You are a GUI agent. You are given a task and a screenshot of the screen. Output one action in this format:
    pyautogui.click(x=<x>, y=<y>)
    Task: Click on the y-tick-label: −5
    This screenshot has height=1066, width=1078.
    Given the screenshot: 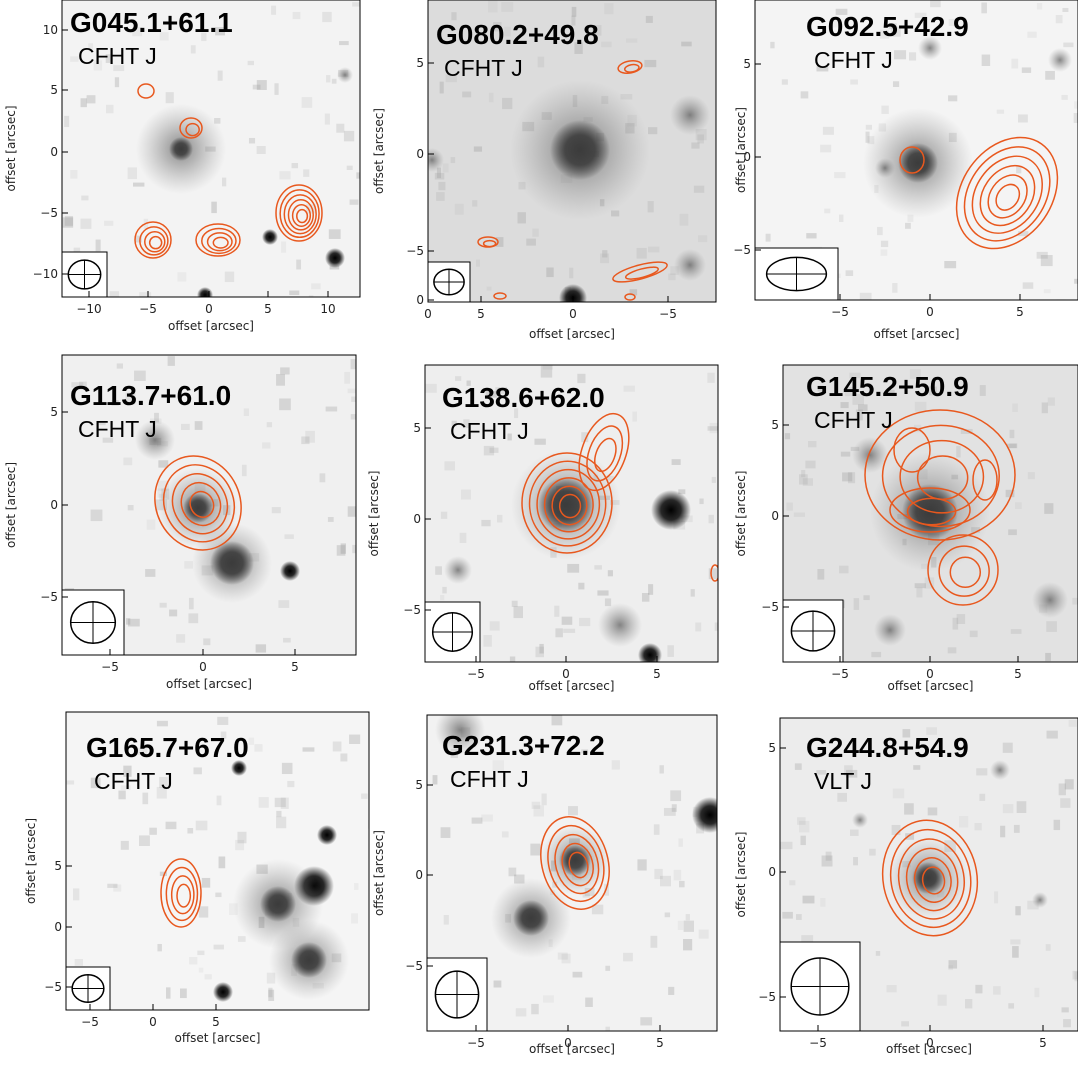 What is the action you would take?
    pyautogui.click(x=767, y=997)
    